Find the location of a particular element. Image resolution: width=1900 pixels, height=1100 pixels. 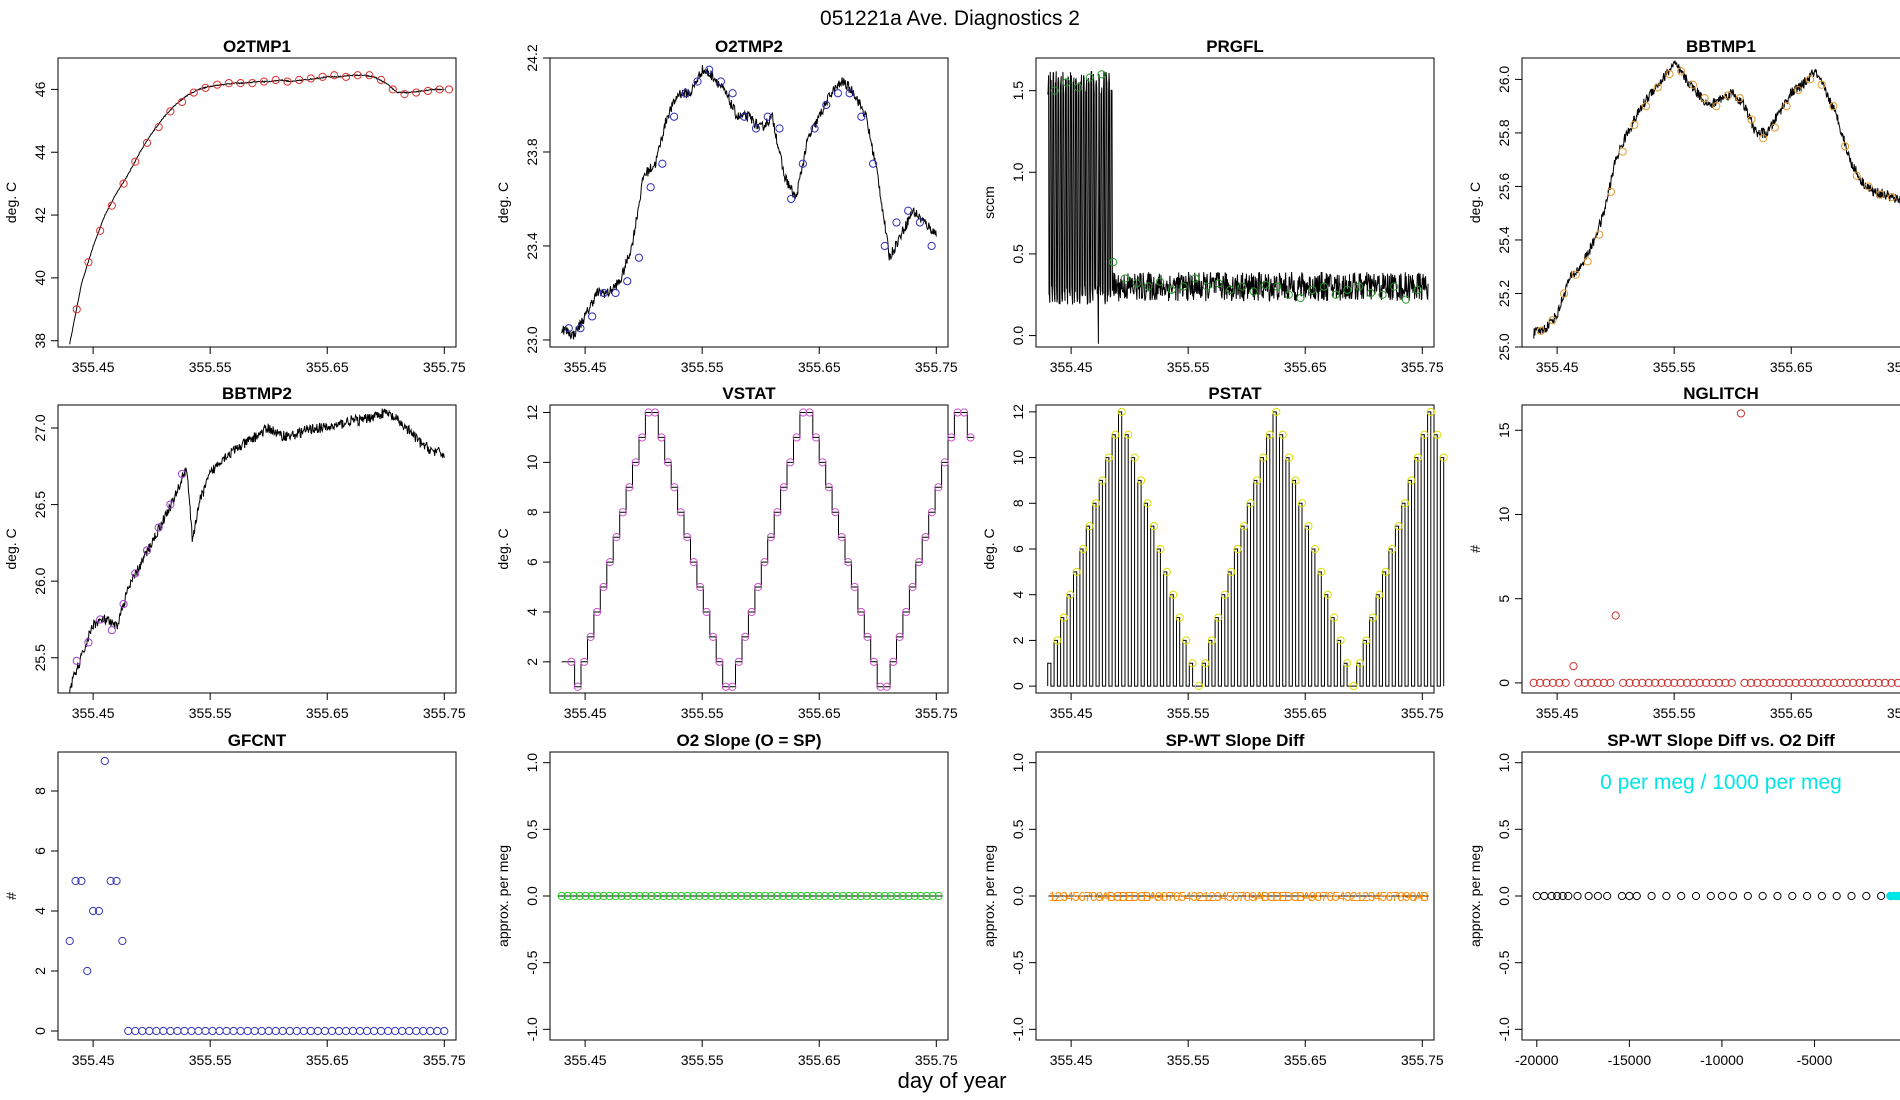

bbtmp1-y-tick-label: 25.6 is located at coordinates (1504, 186).